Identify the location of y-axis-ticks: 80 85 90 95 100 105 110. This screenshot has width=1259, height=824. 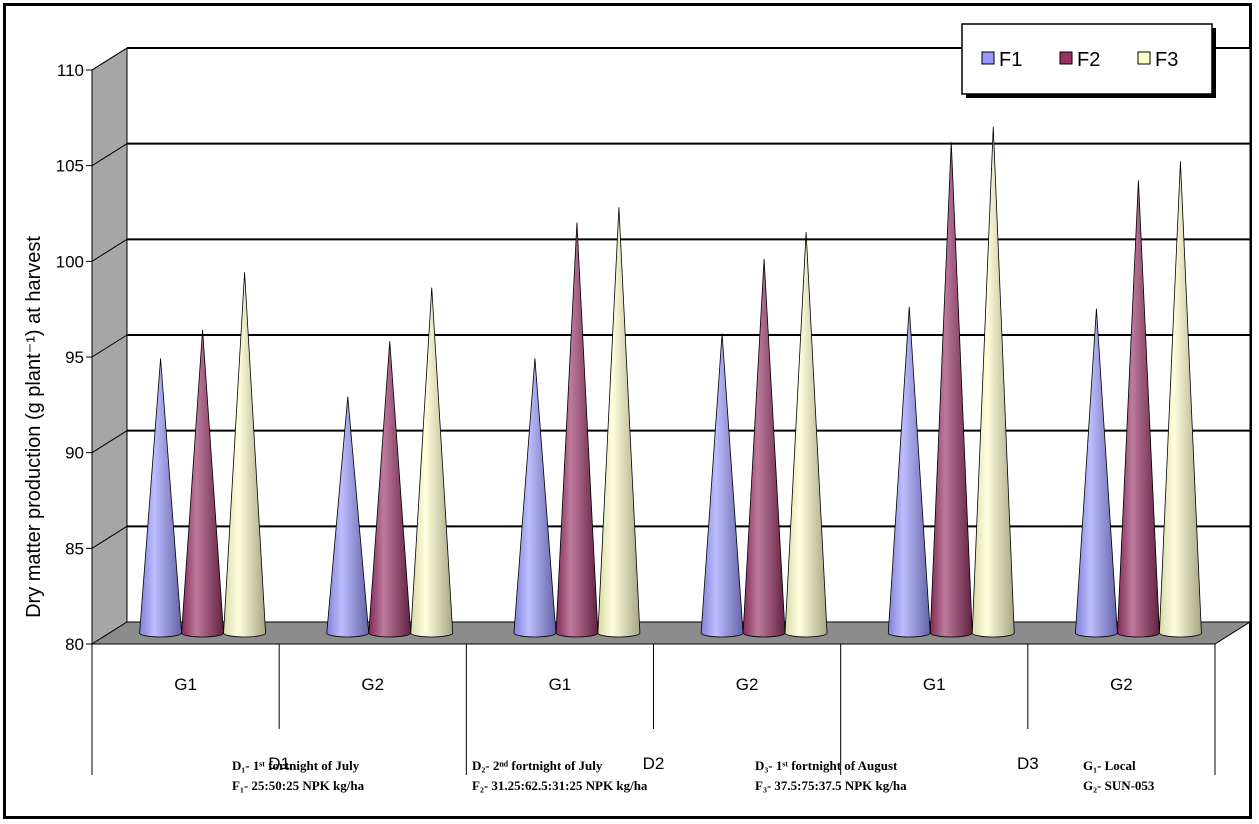
(74, 357).